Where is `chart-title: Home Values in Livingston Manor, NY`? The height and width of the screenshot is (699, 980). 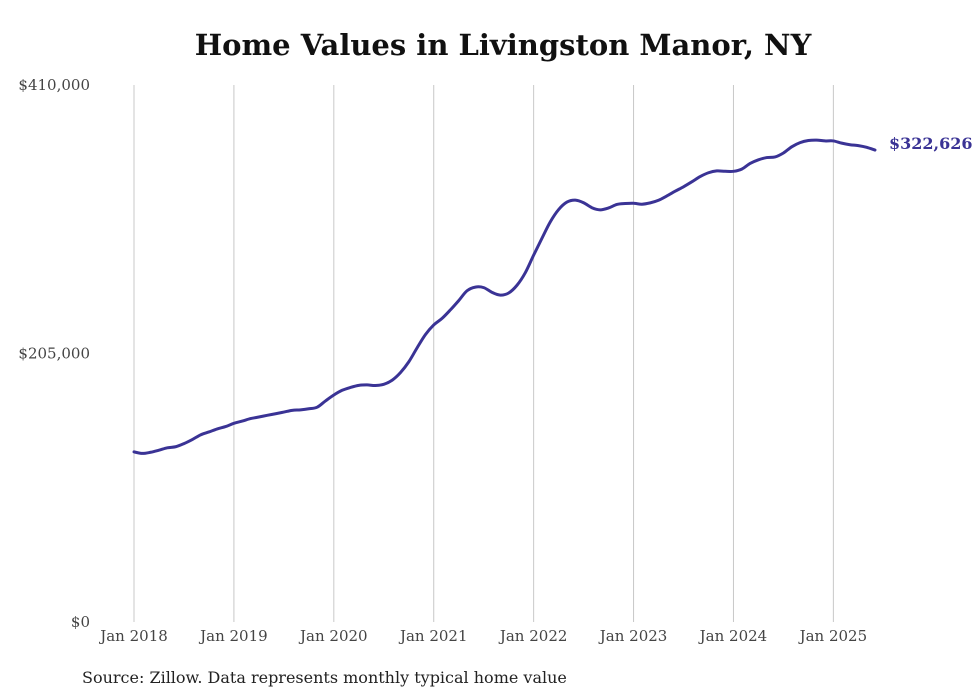
chart-title: Home Values in Livingston Manor, NY is located at coordinates (503, 45).